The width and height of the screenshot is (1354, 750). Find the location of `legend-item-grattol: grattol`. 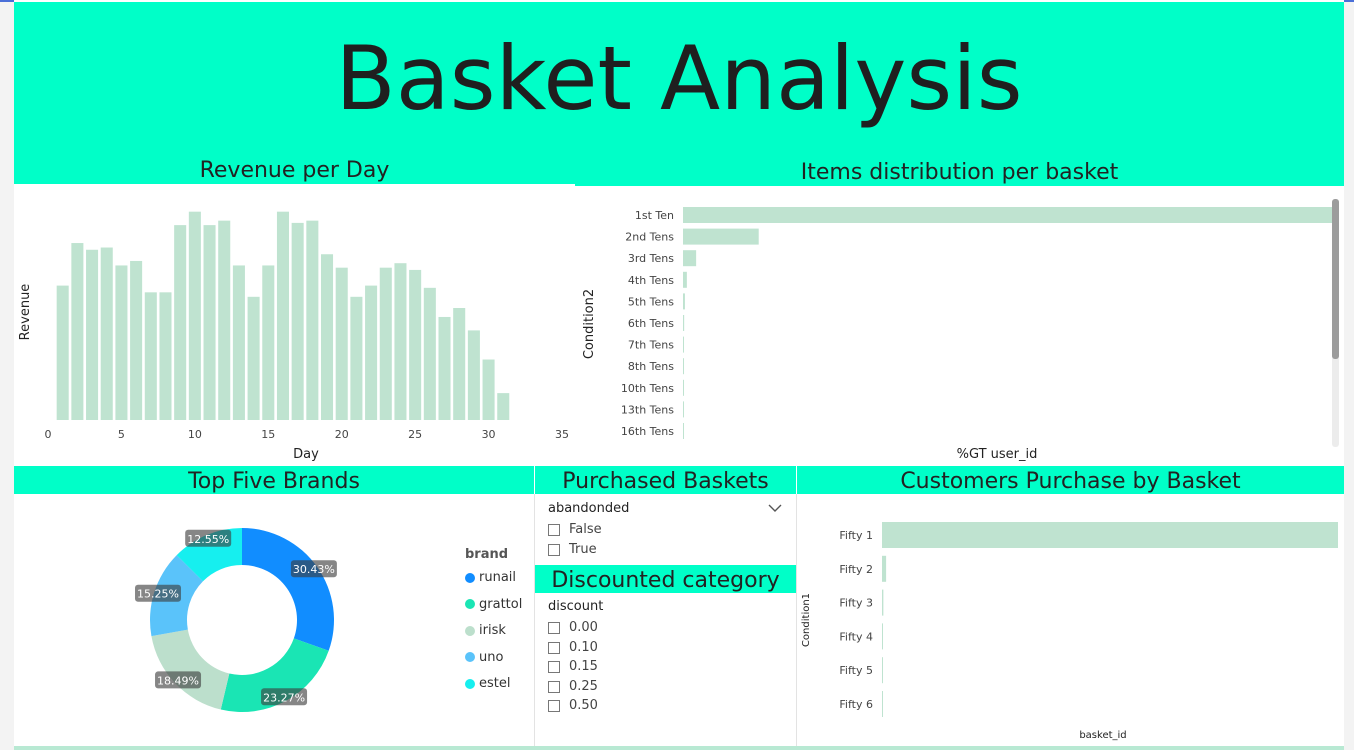

legend-item-grattol: grattol is located at coordinates (493, 604).